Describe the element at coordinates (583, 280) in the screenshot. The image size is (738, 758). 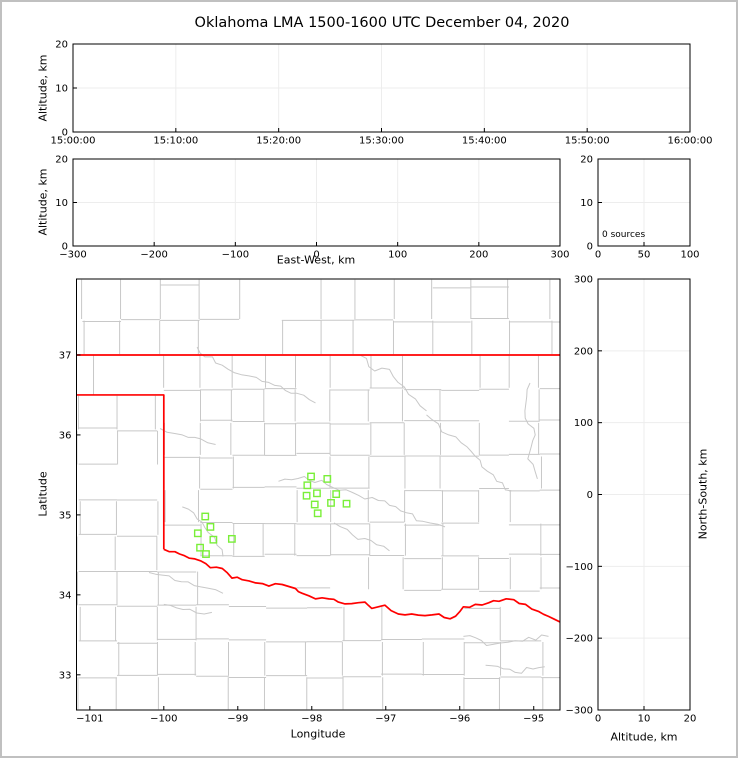
I see `y-tick-label: 300` at that location.